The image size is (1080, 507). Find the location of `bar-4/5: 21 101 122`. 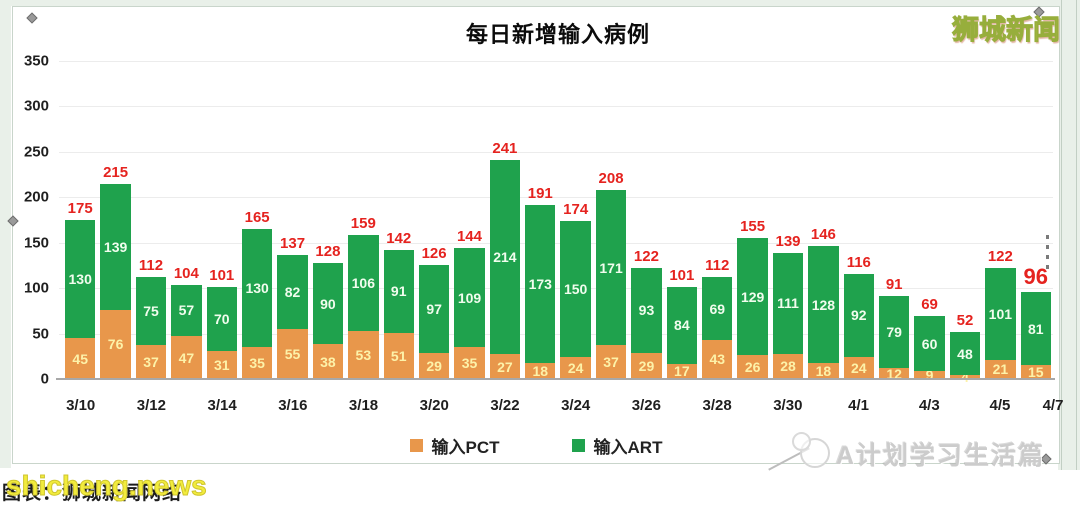

bar-4/5: 21 101 122 is located at coordinates (1000, 220).